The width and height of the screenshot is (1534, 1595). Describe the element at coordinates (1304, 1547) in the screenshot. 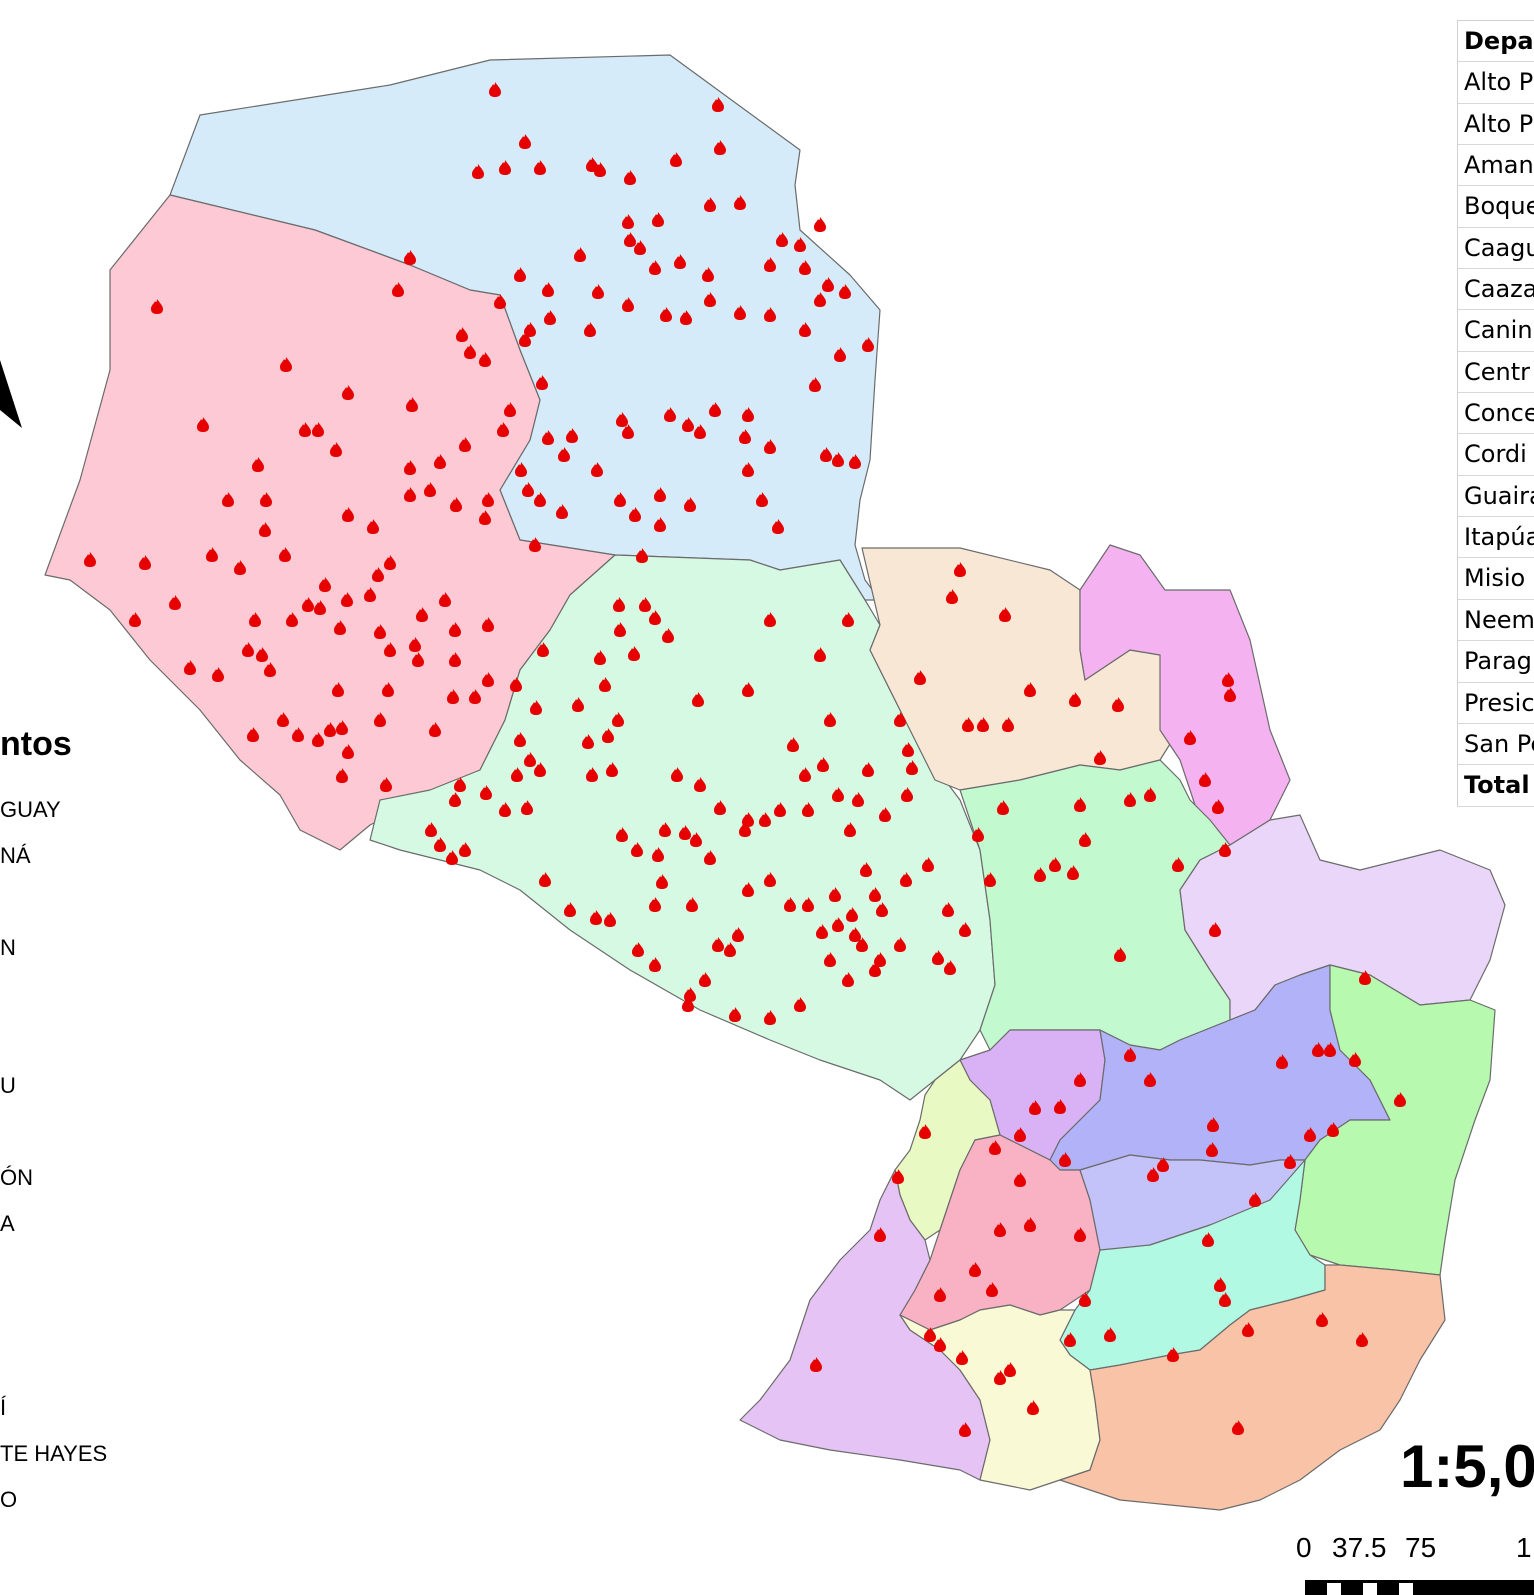

I see `scale-label: 0` at that location.